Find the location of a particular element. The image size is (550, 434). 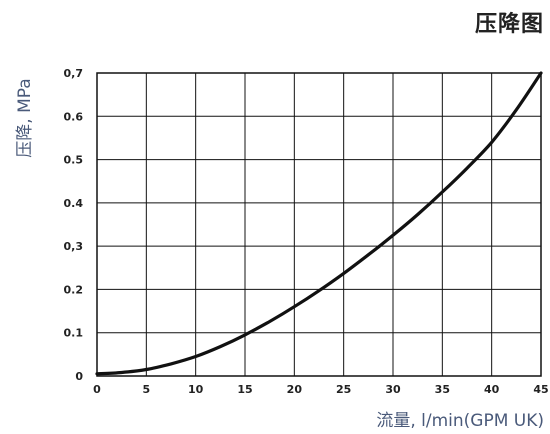

y-axis-title: 压降, MPa is located at coordinates (25, 117).